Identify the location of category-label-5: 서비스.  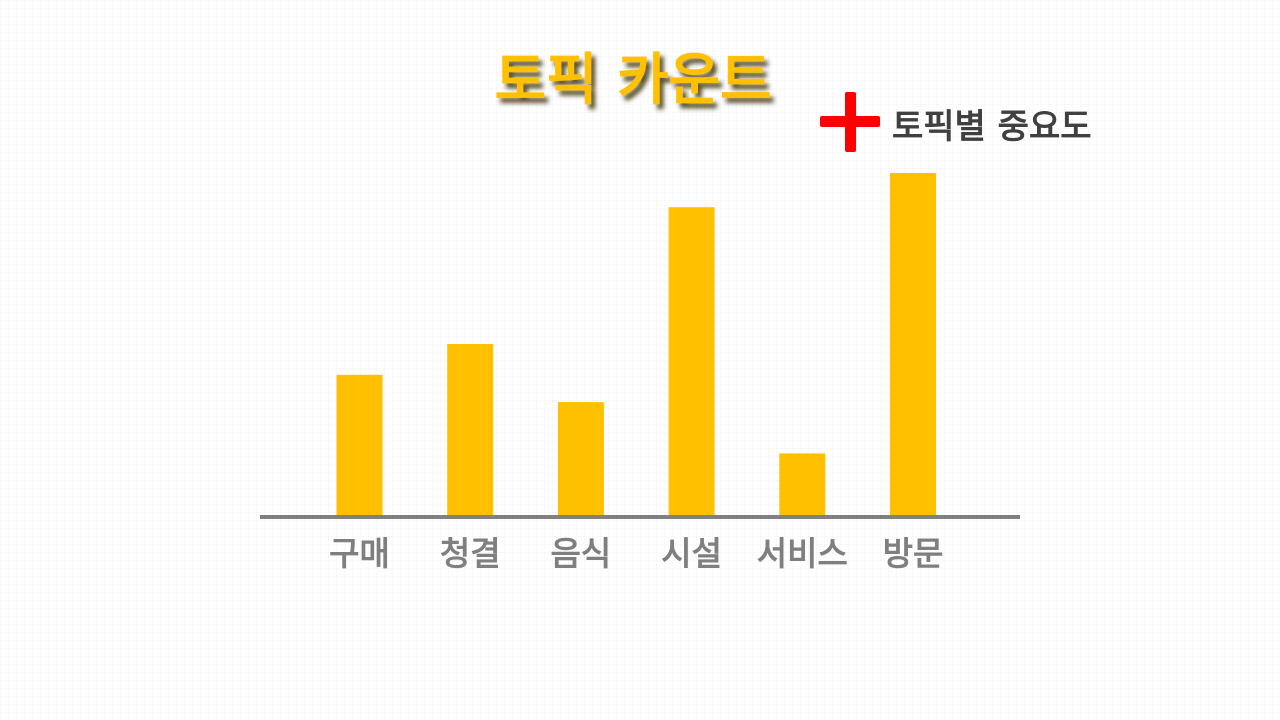
(802, 553).